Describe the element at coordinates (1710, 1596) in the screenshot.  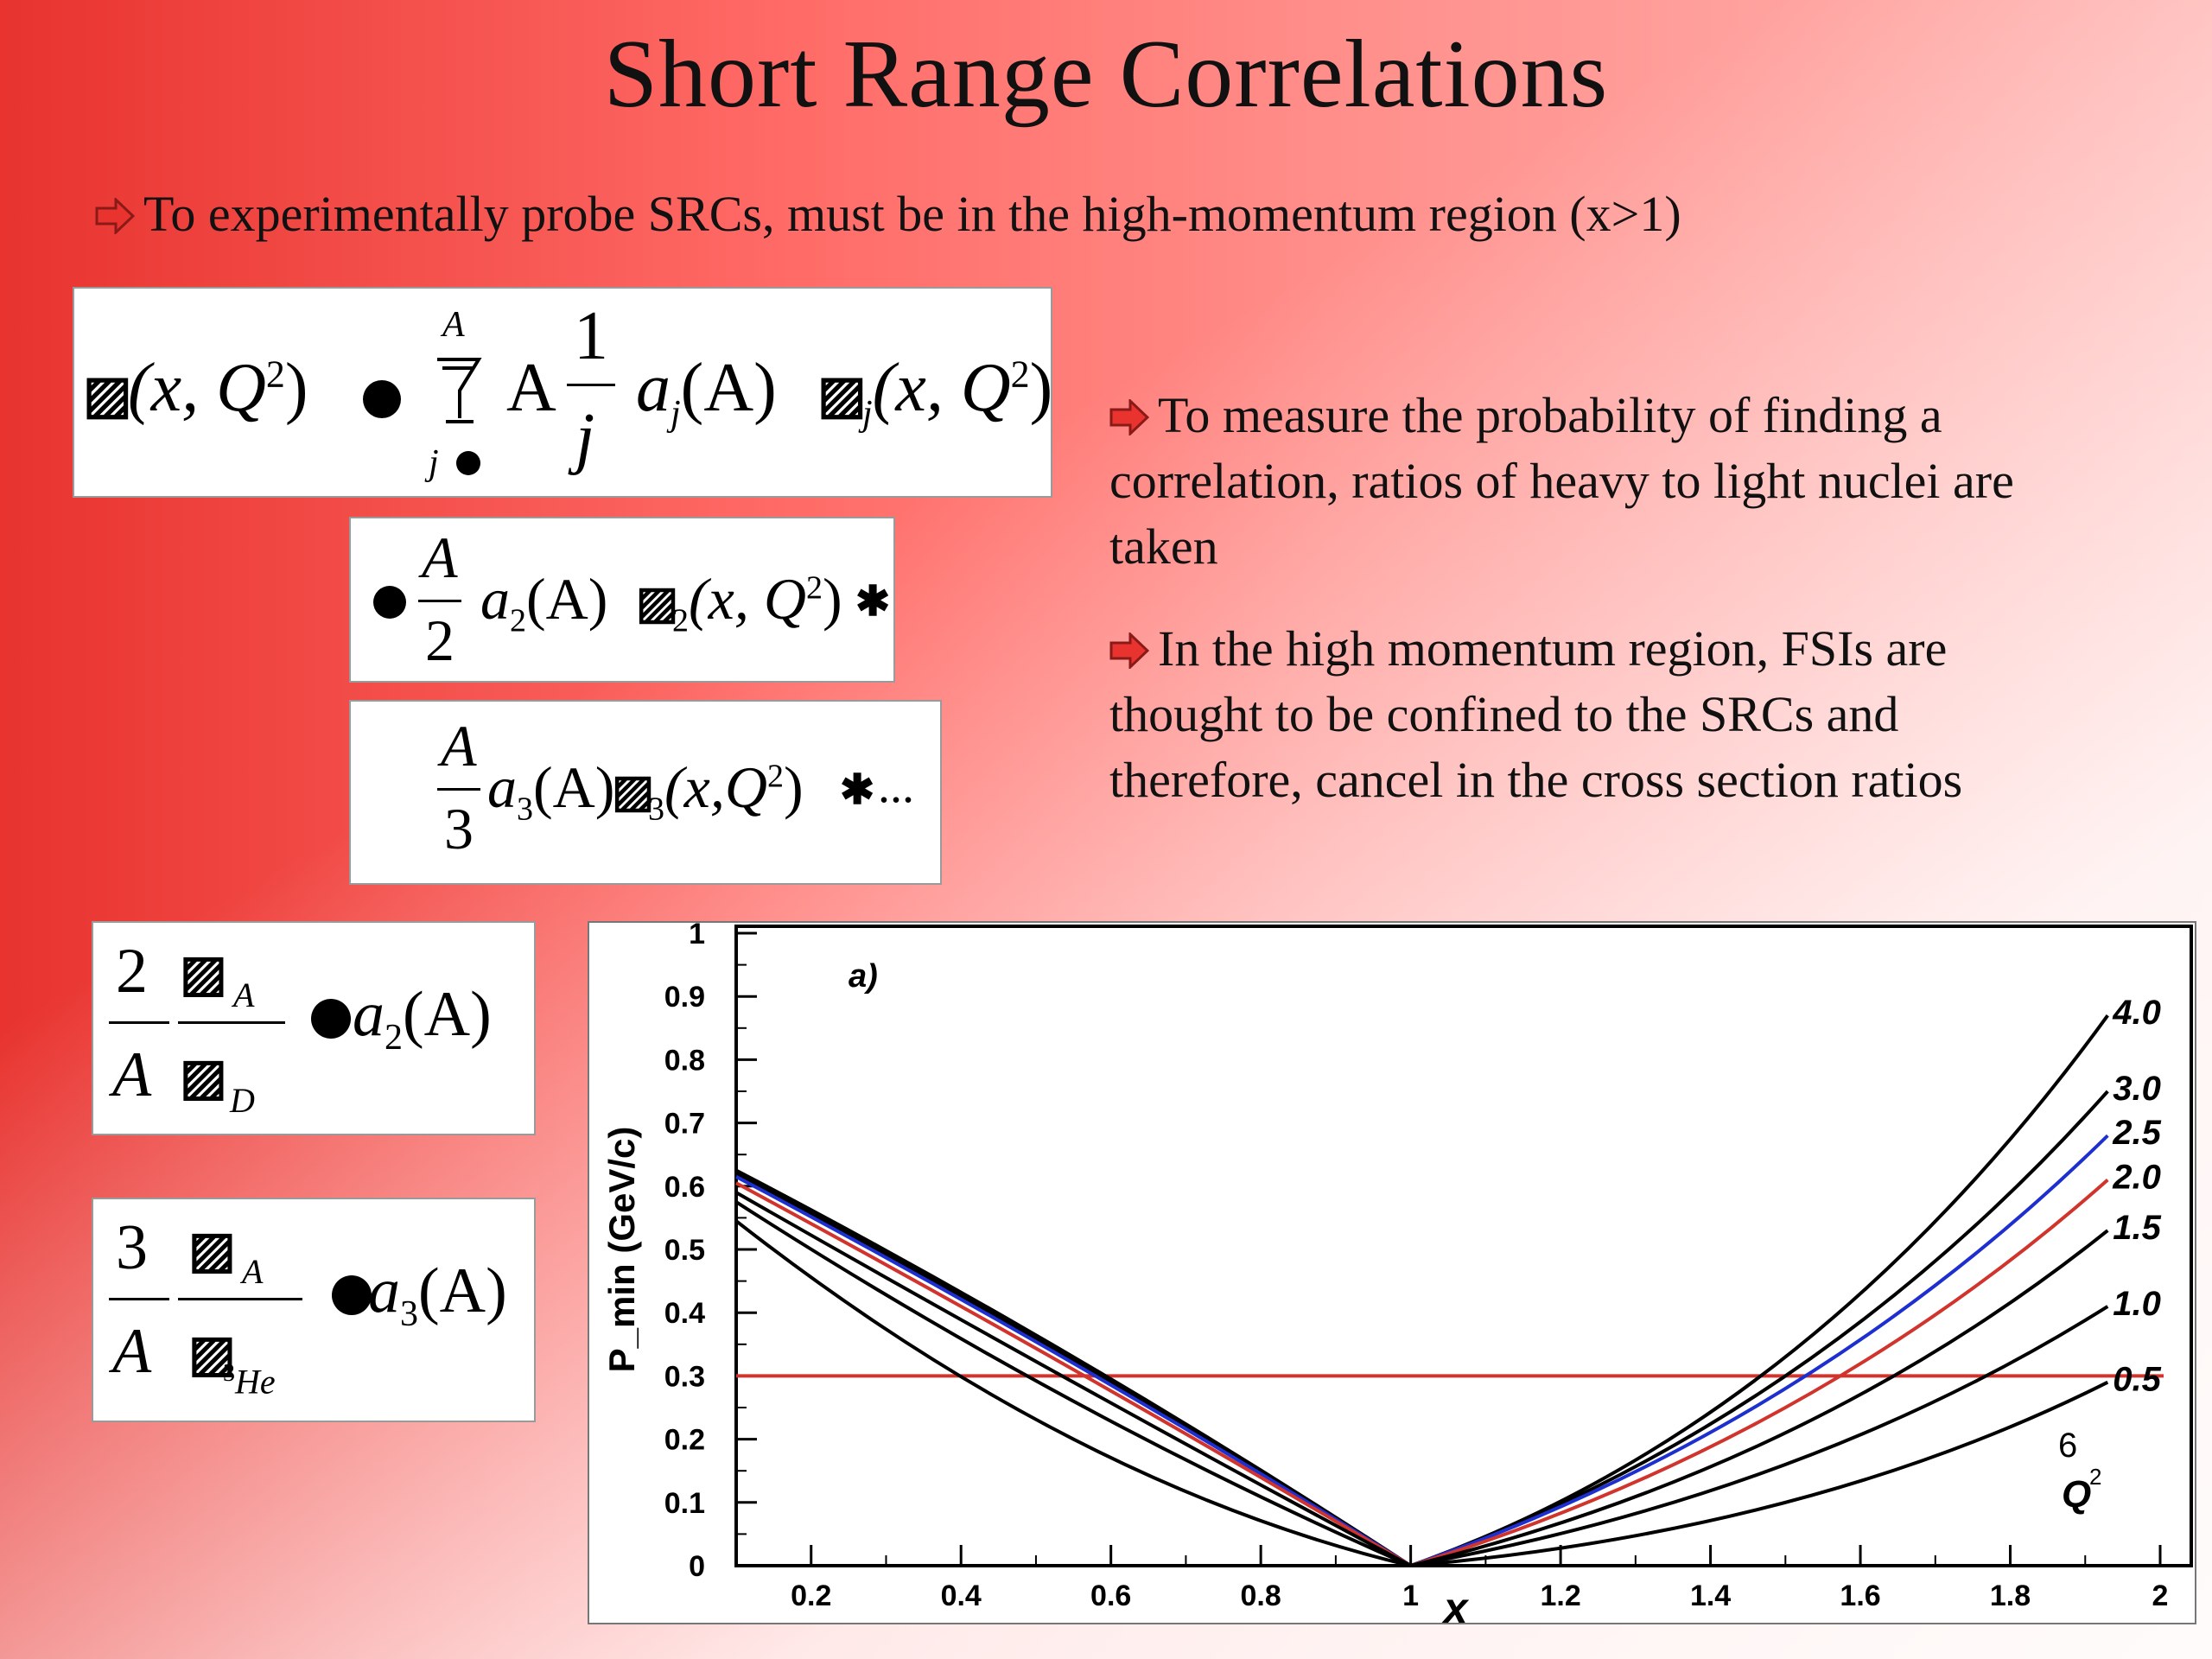
I see `x-tick-label: 1.4` at that location.